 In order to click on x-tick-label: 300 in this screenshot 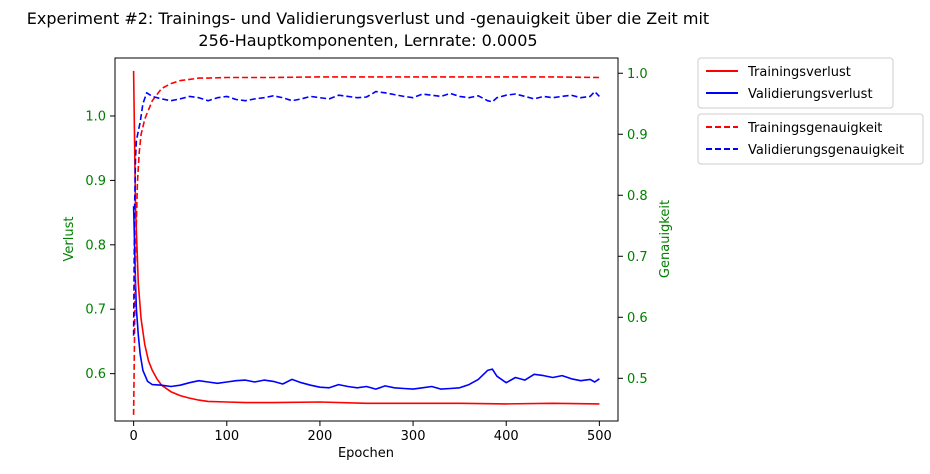, I will do `click(413, 436)`.